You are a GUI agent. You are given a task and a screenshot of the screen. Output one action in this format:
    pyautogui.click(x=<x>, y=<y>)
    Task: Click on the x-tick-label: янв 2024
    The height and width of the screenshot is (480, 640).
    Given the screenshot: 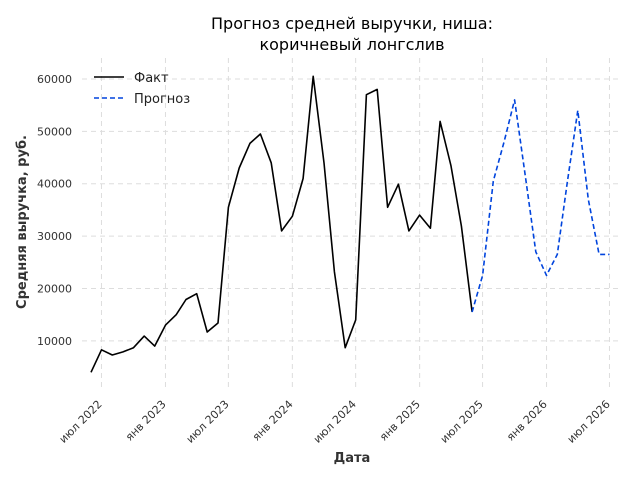 What is the action you would take?
    pyautogui.click(x=273, y=421)
    